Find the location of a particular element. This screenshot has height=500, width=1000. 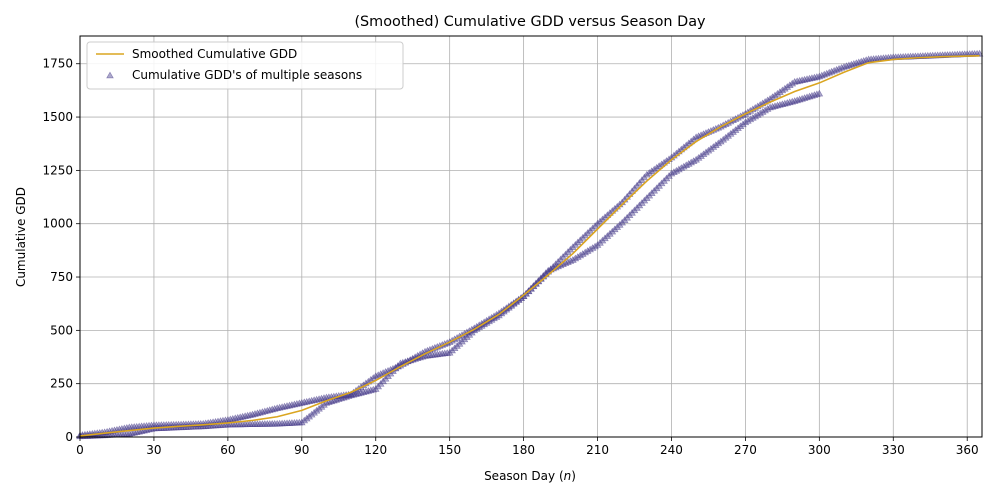

x-tick-label: 150 is located at coordinates (449, 450).